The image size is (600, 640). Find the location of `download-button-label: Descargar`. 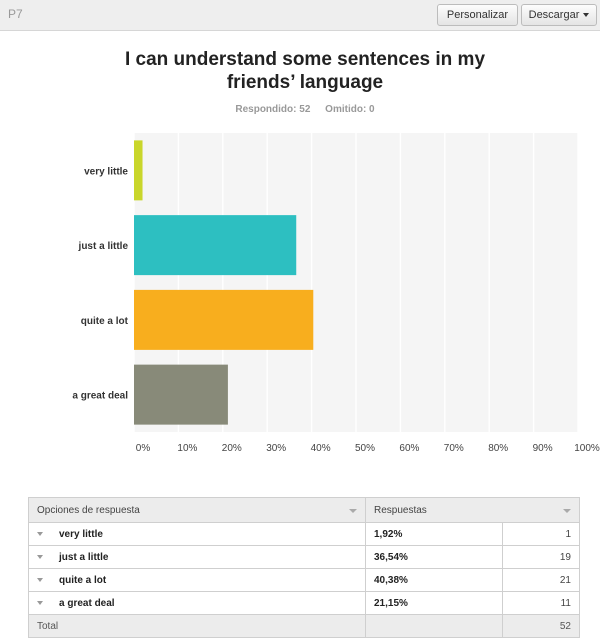

download-button-label: Descargar is located at coordinates (554, 15).